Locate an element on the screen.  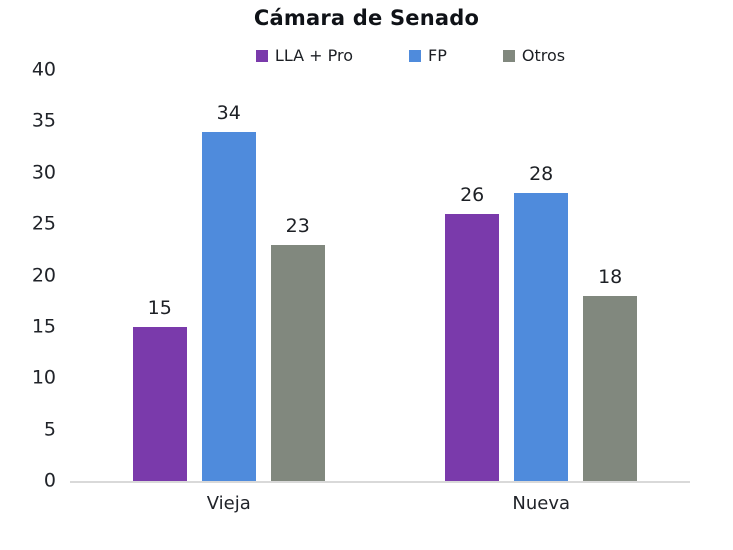
y-tick-label: 30 is located at coordinates (43, 172).